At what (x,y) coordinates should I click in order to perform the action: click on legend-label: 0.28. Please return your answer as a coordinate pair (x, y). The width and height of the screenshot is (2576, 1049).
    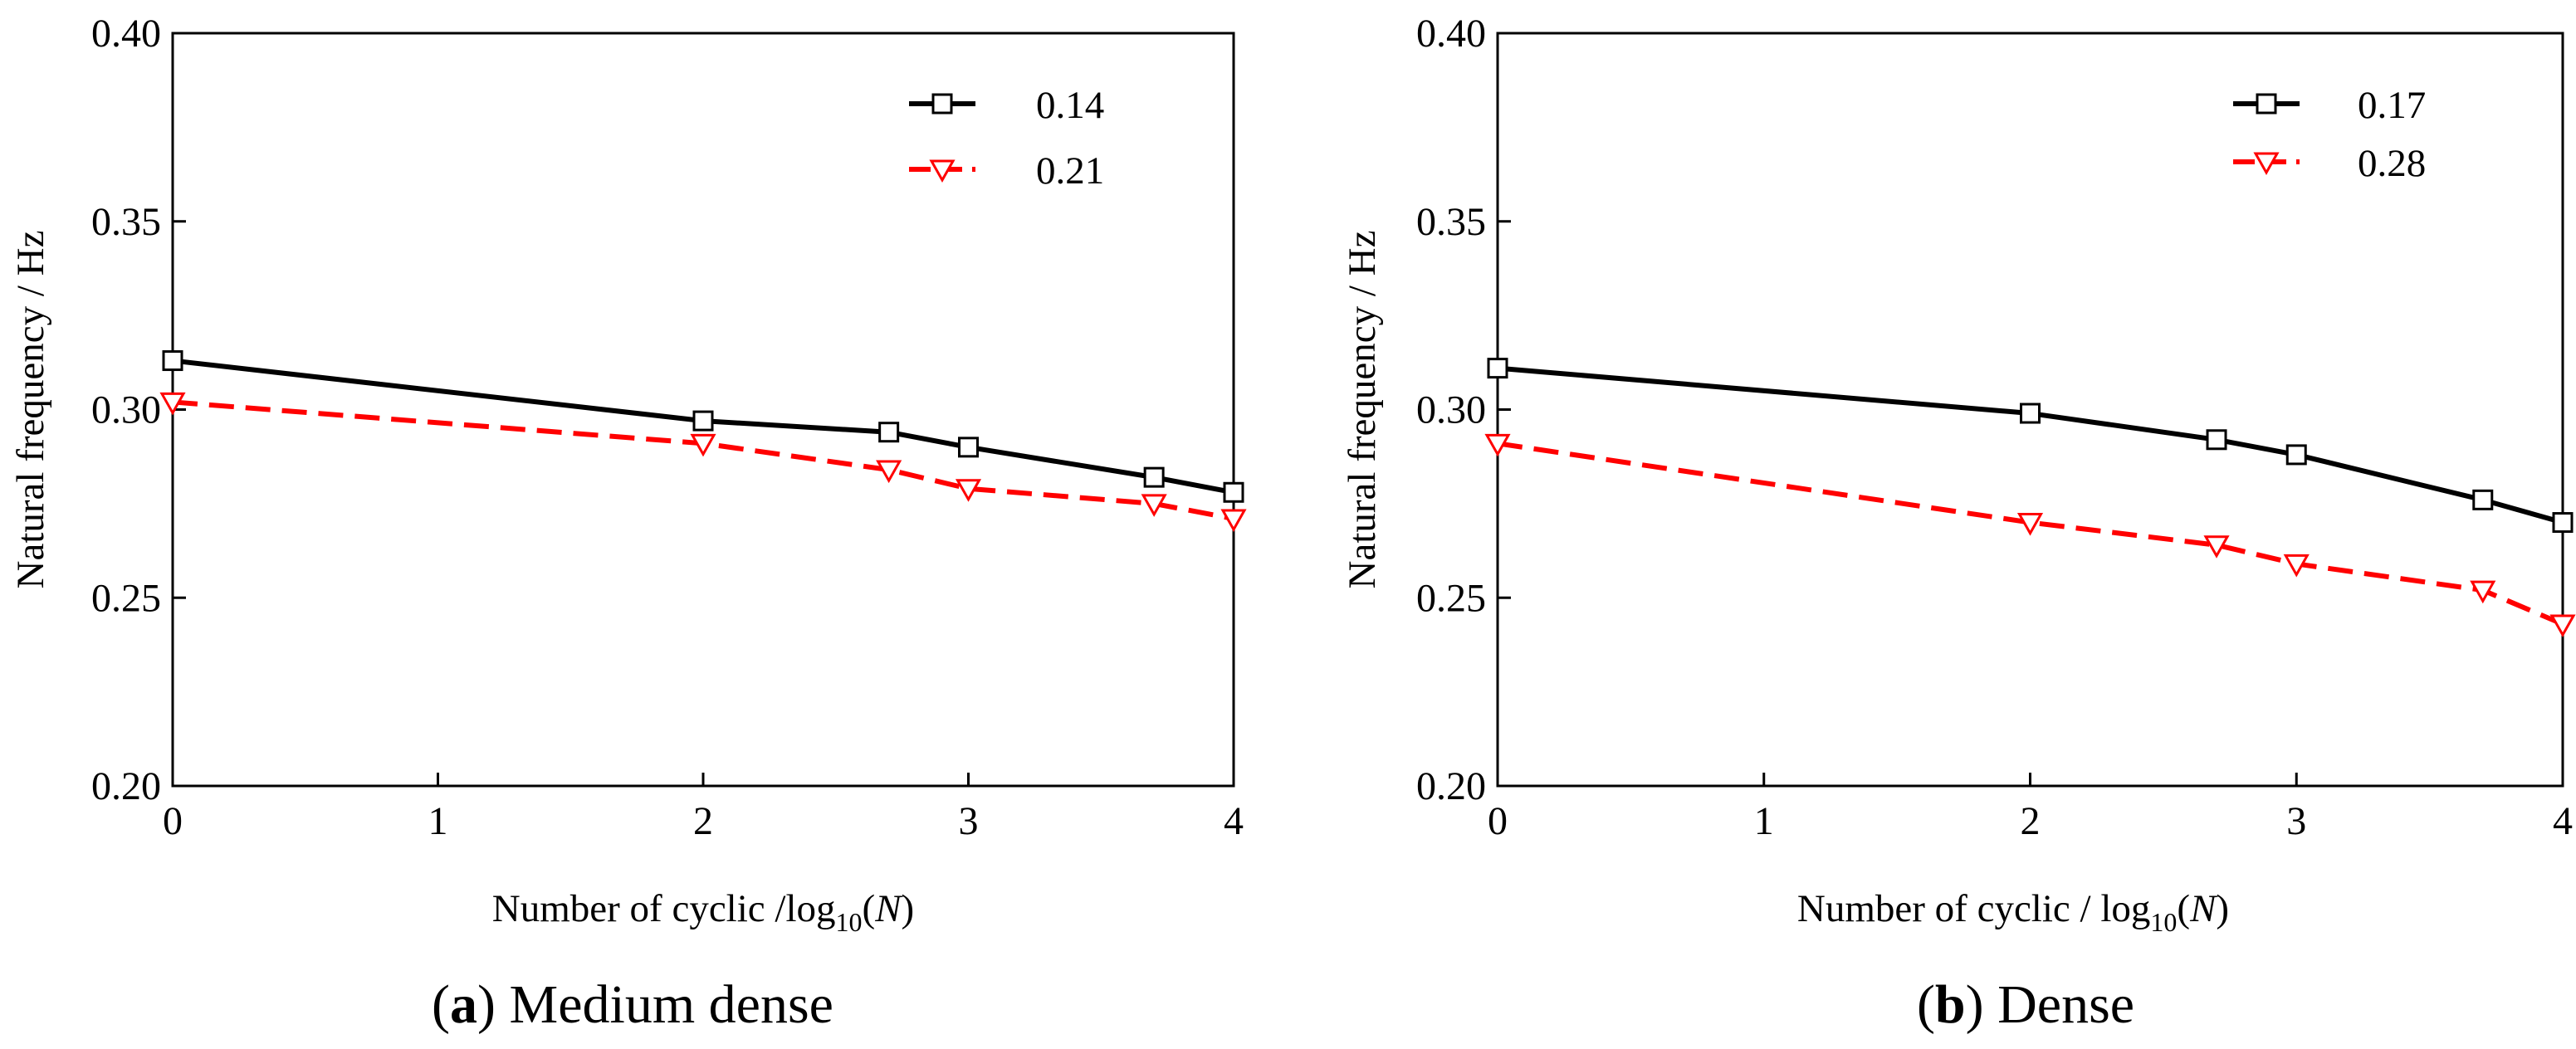
    Looking at the image, I should click on (2392, 163).